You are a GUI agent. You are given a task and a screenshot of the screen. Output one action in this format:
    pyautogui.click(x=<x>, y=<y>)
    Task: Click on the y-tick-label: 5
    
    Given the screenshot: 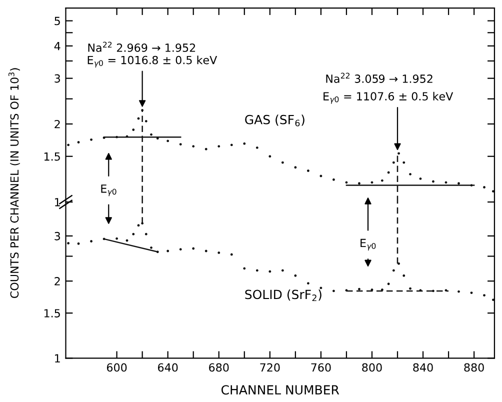 What is the action you would take?
    pyautogui.click(x=57, y=21)
    